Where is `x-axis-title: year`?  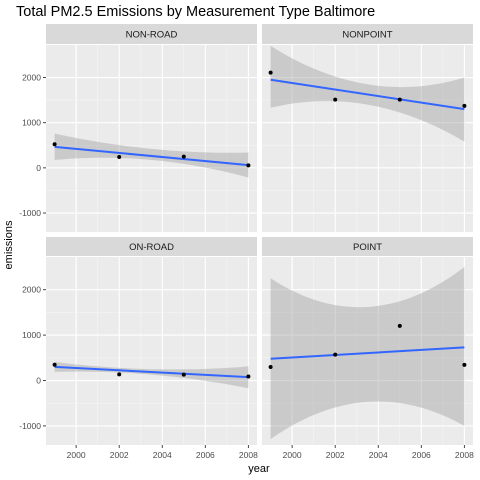 x-axis-title: year is located at coordinates (259, 469).